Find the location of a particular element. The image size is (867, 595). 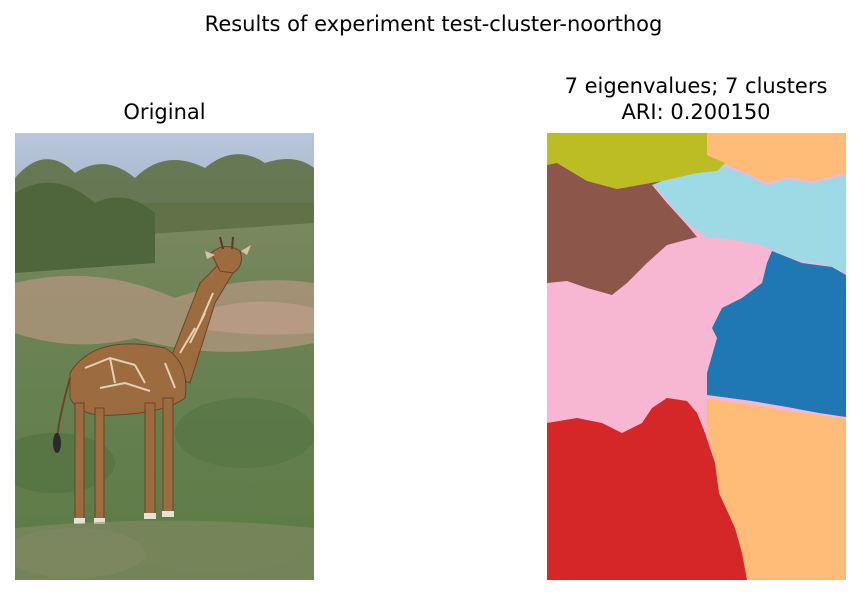

cluster-region-light-blue is located at coordinates (749, 214).